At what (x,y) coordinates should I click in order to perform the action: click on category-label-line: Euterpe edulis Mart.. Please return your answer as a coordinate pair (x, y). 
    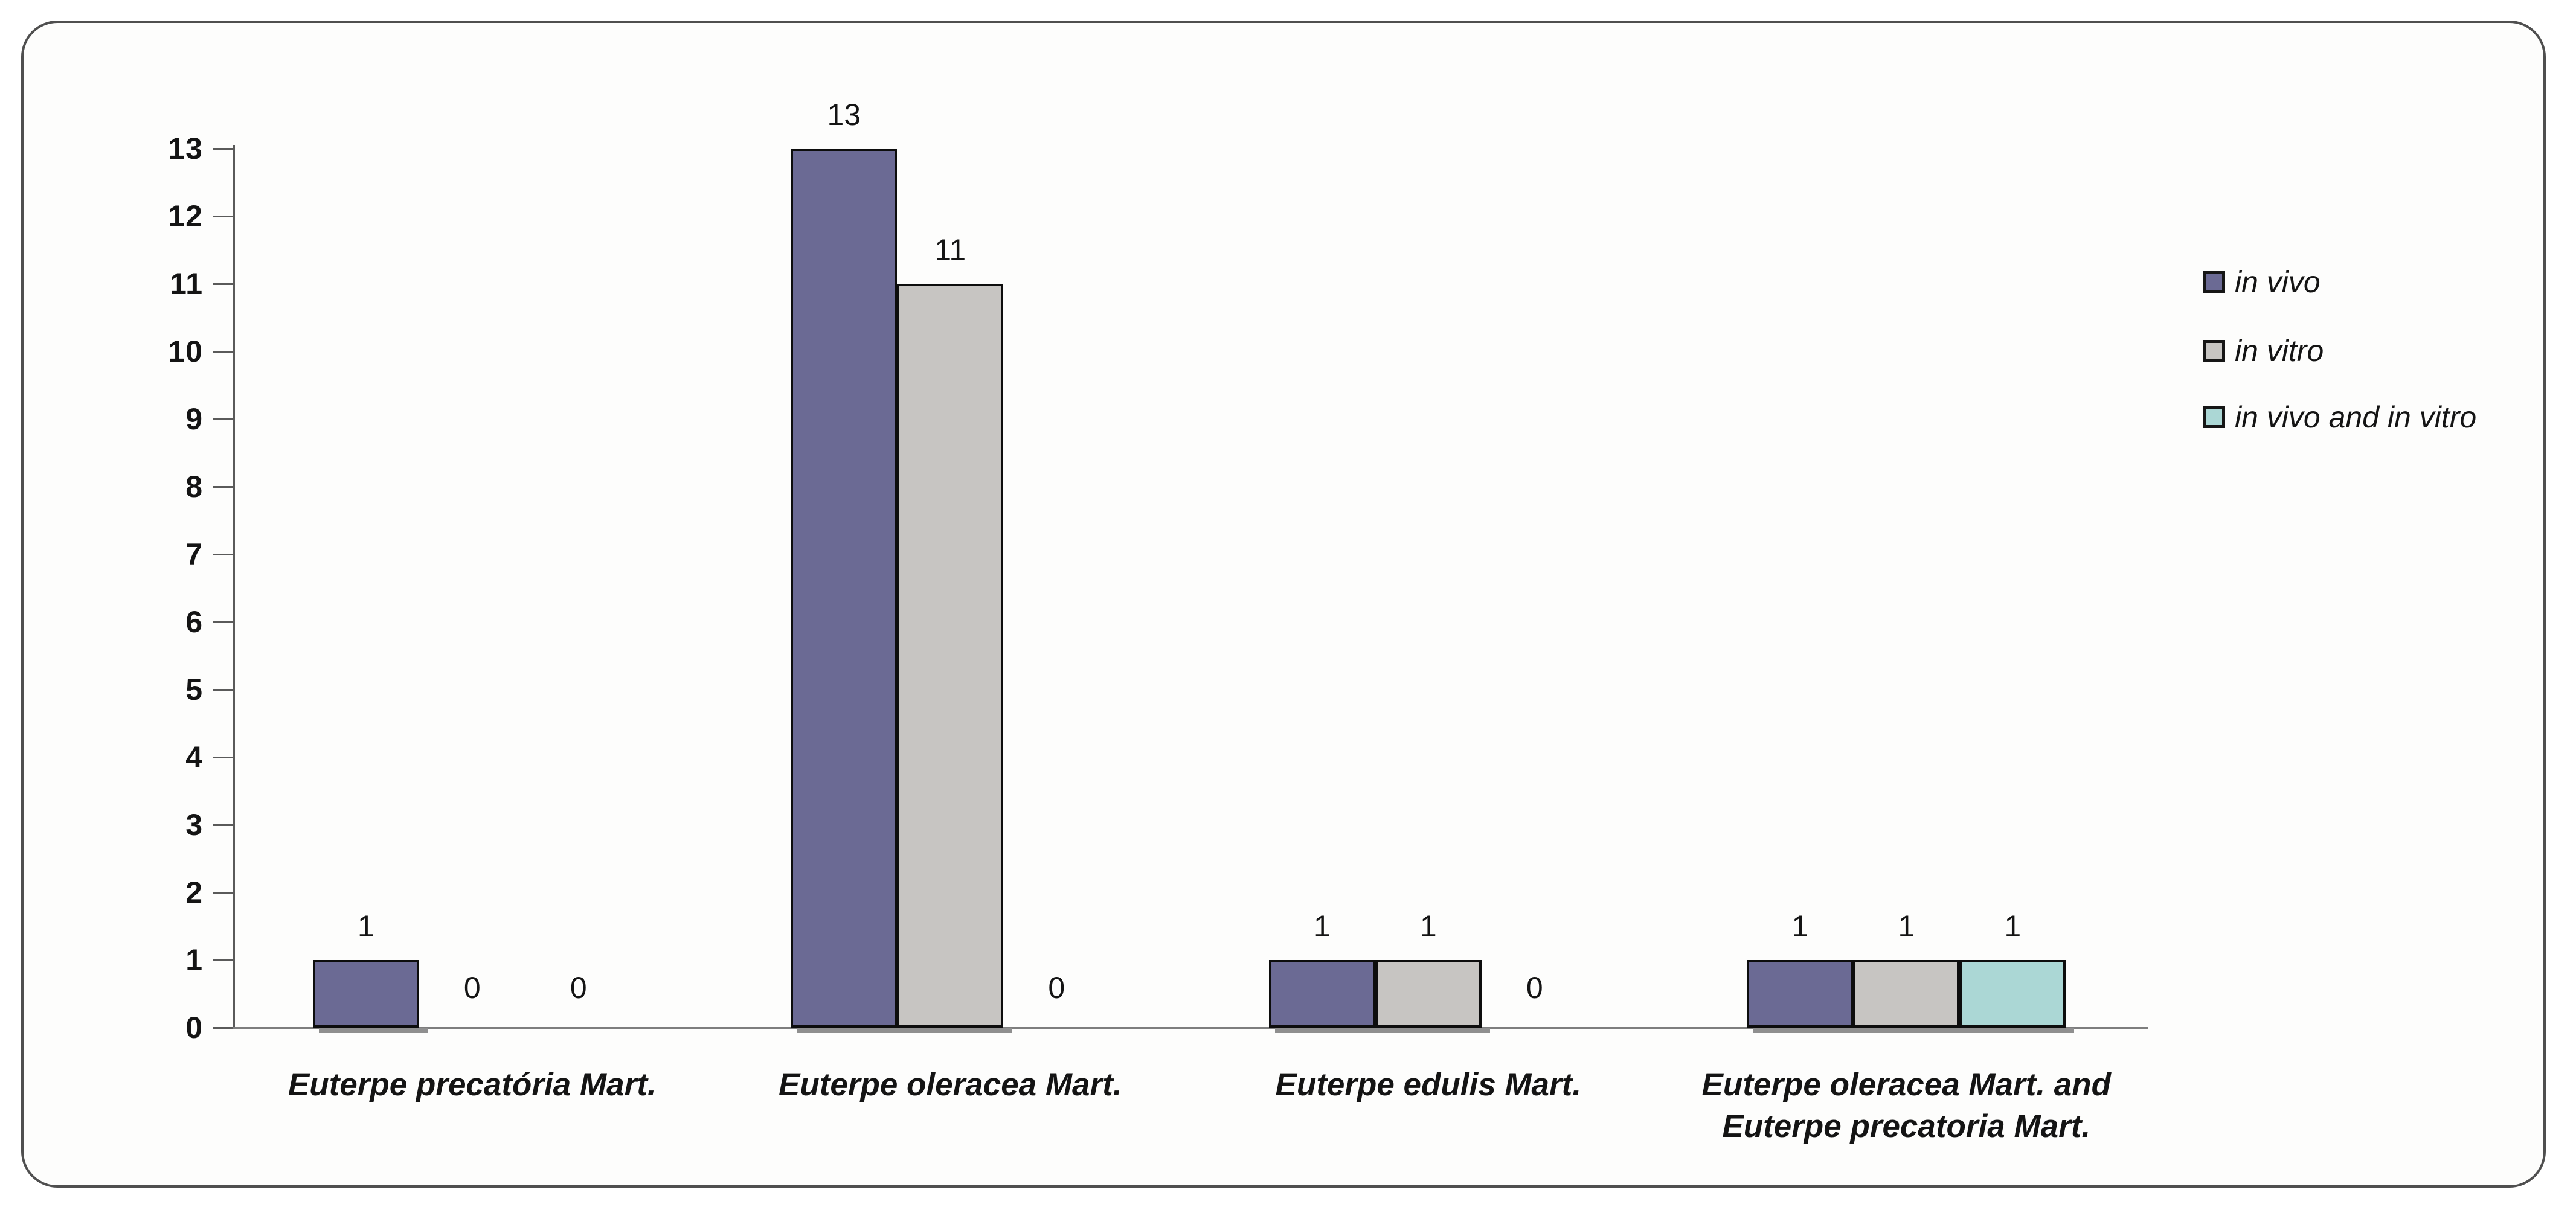
    Looking at the image, I should click on (1428, 1085).